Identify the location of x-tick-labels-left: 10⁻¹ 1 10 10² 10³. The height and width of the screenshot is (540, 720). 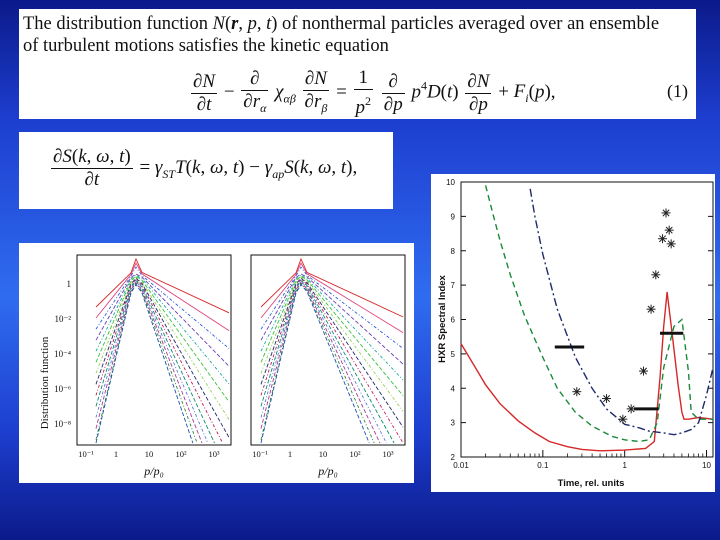
(149, 454).